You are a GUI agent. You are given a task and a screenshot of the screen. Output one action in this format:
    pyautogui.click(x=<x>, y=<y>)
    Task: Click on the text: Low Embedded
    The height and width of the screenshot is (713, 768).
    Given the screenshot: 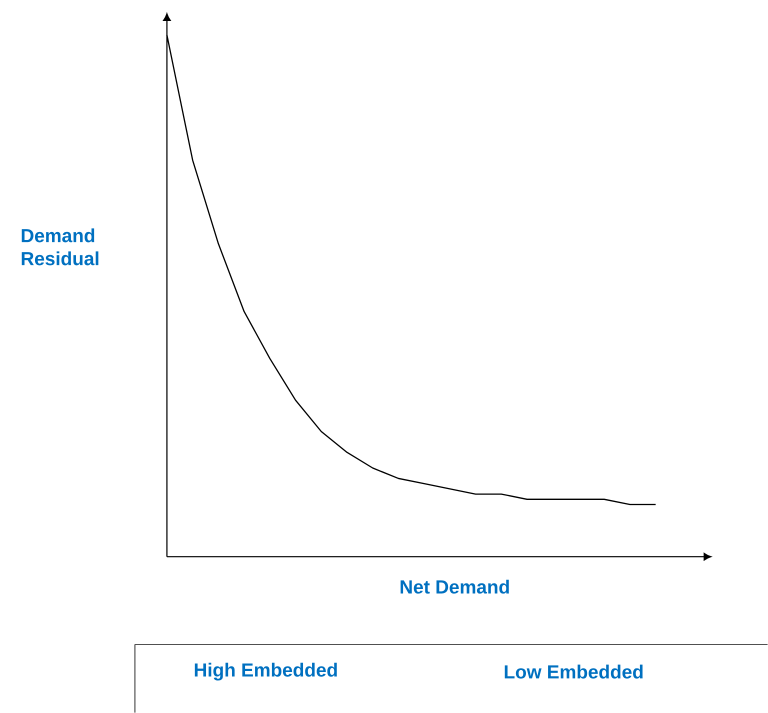 What is the action you would take?
    pyautogui.click(x=573, y=671)
    